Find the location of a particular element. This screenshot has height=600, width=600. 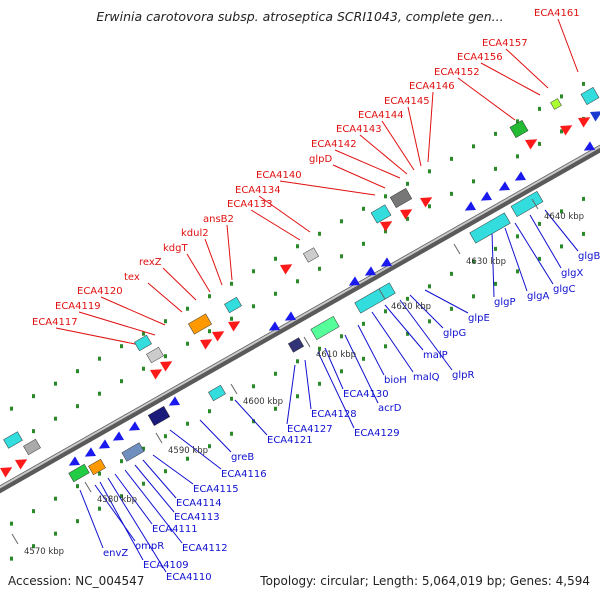

gene-label-glpR: glpR is located at coordinates (463, 375).